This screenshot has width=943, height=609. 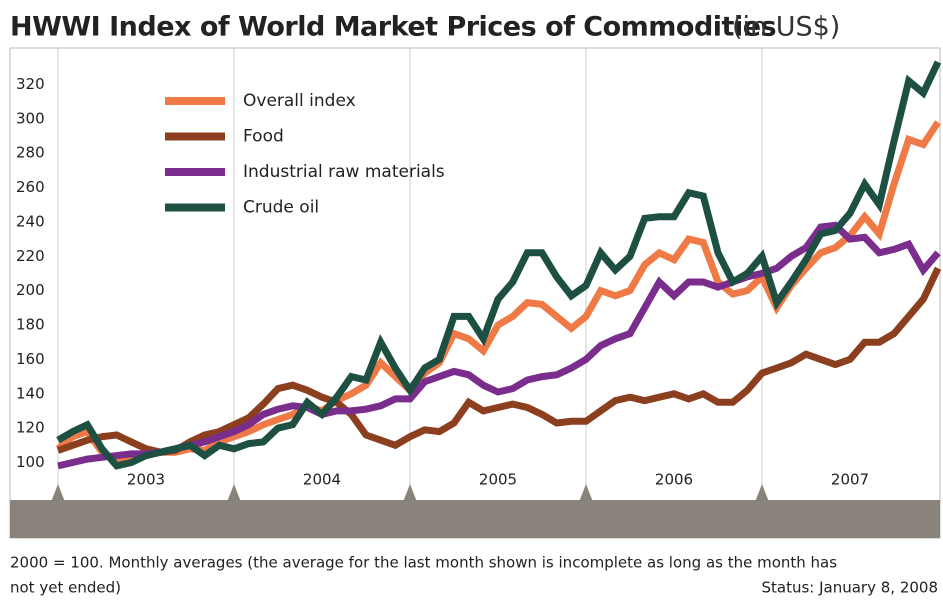 I want to click on y-tick-label: 240, so click(x=30, y=221).